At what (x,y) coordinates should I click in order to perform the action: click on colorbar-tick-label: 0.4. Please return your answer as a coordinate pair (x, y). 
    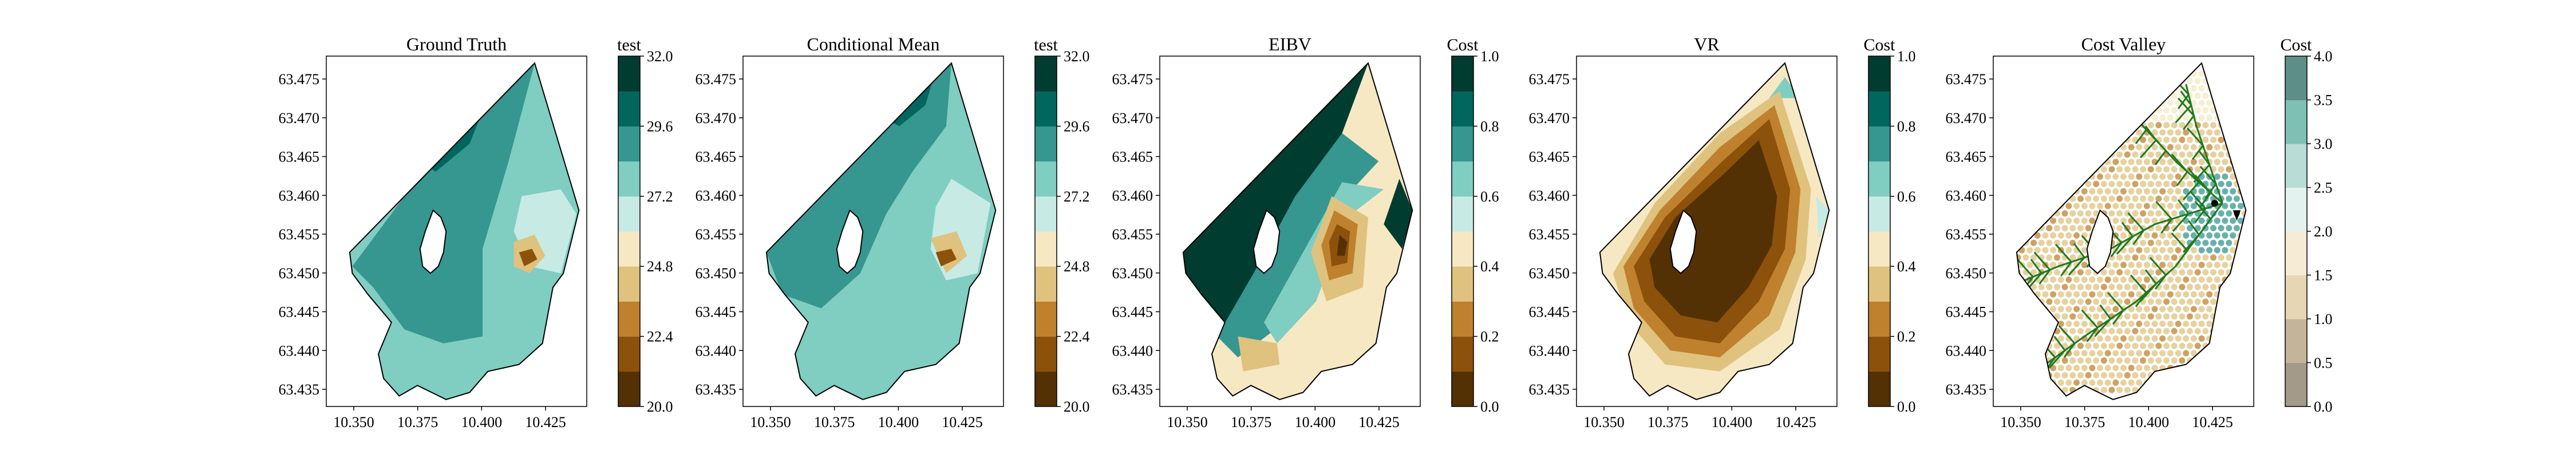
    Looking at the image, I should click on (1906, 266).